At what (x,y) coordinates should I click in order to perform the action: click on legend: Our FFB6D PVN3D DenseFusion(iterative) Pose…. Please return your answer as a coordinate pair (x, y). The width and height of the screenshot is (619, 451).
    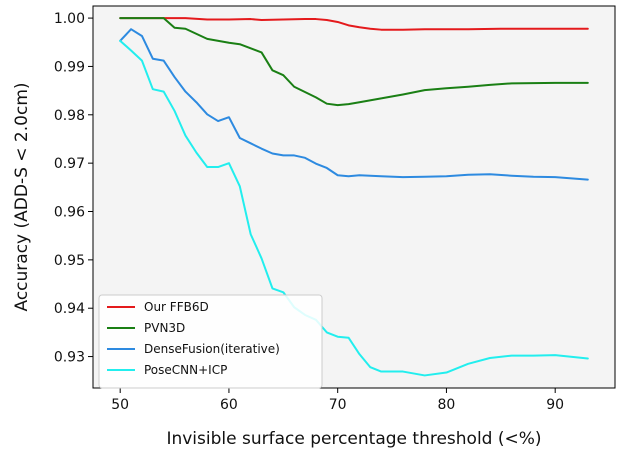
    Looking at the image, I should click on (210, 341).